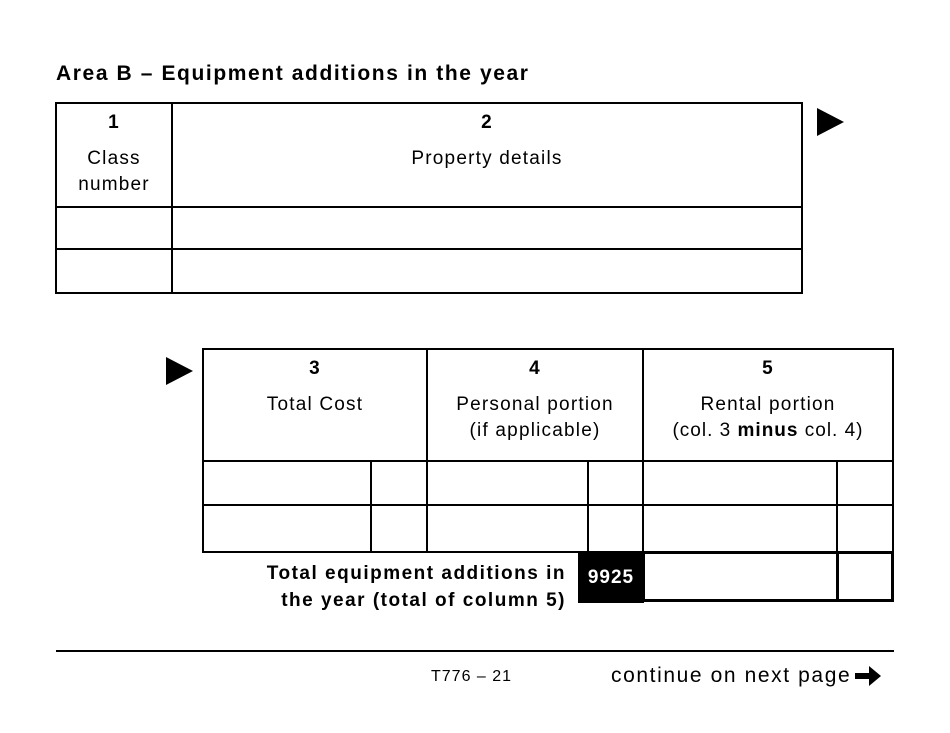  Describe the element at coordinates (416, 573) in the screenshot. I see `total-label-line: Total equipment additions in` at that location.